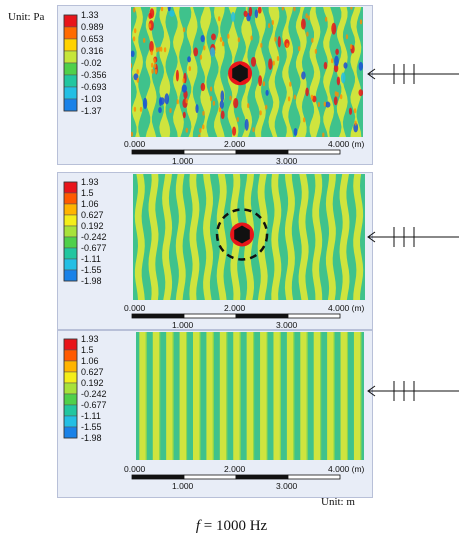  What do you see at coordinates (197, 526) in the screenshot?
I see `frequency-symbol: f` at bounding box center [197, 526].